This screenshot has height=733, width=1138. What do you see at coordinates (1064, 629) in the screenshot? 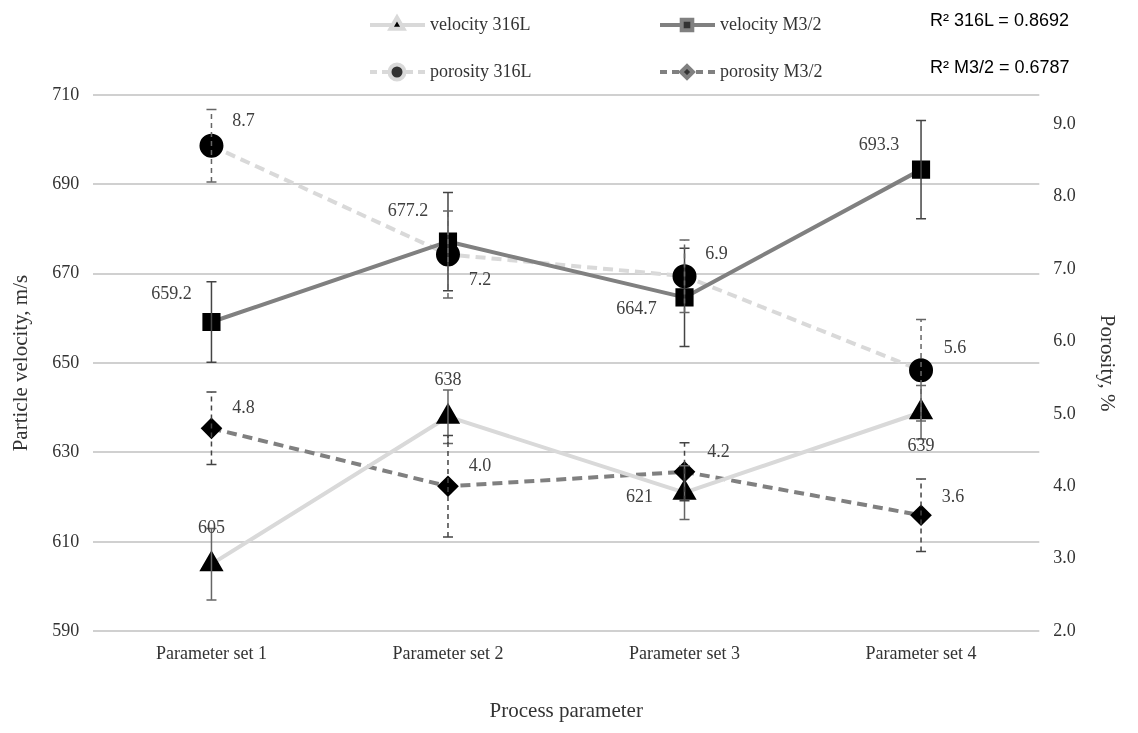
I see `y2-tick-label: 2.0` at bounding box center [1064, 629].